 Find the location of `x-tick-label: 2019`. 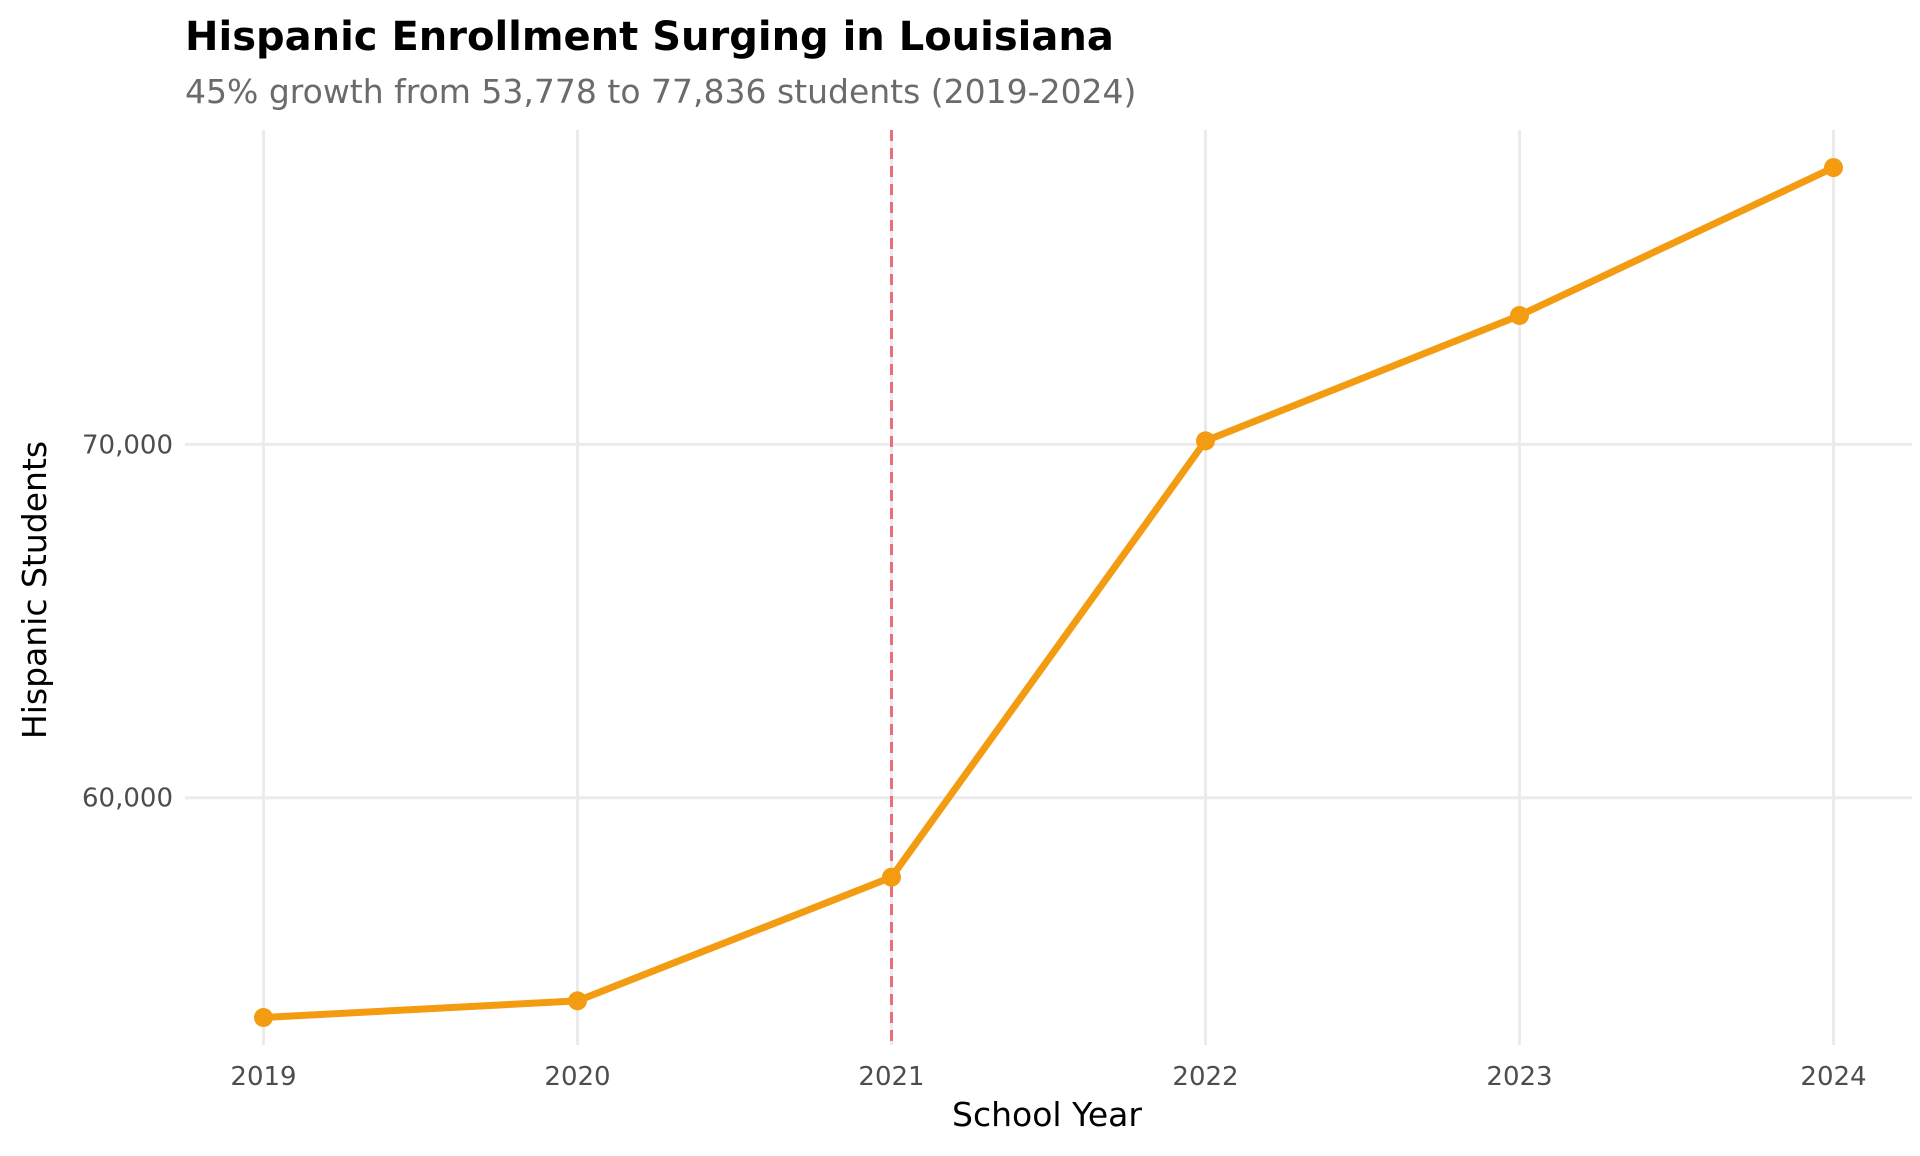

x-tick-label: 2019 is located at coordinates (263, 1077).